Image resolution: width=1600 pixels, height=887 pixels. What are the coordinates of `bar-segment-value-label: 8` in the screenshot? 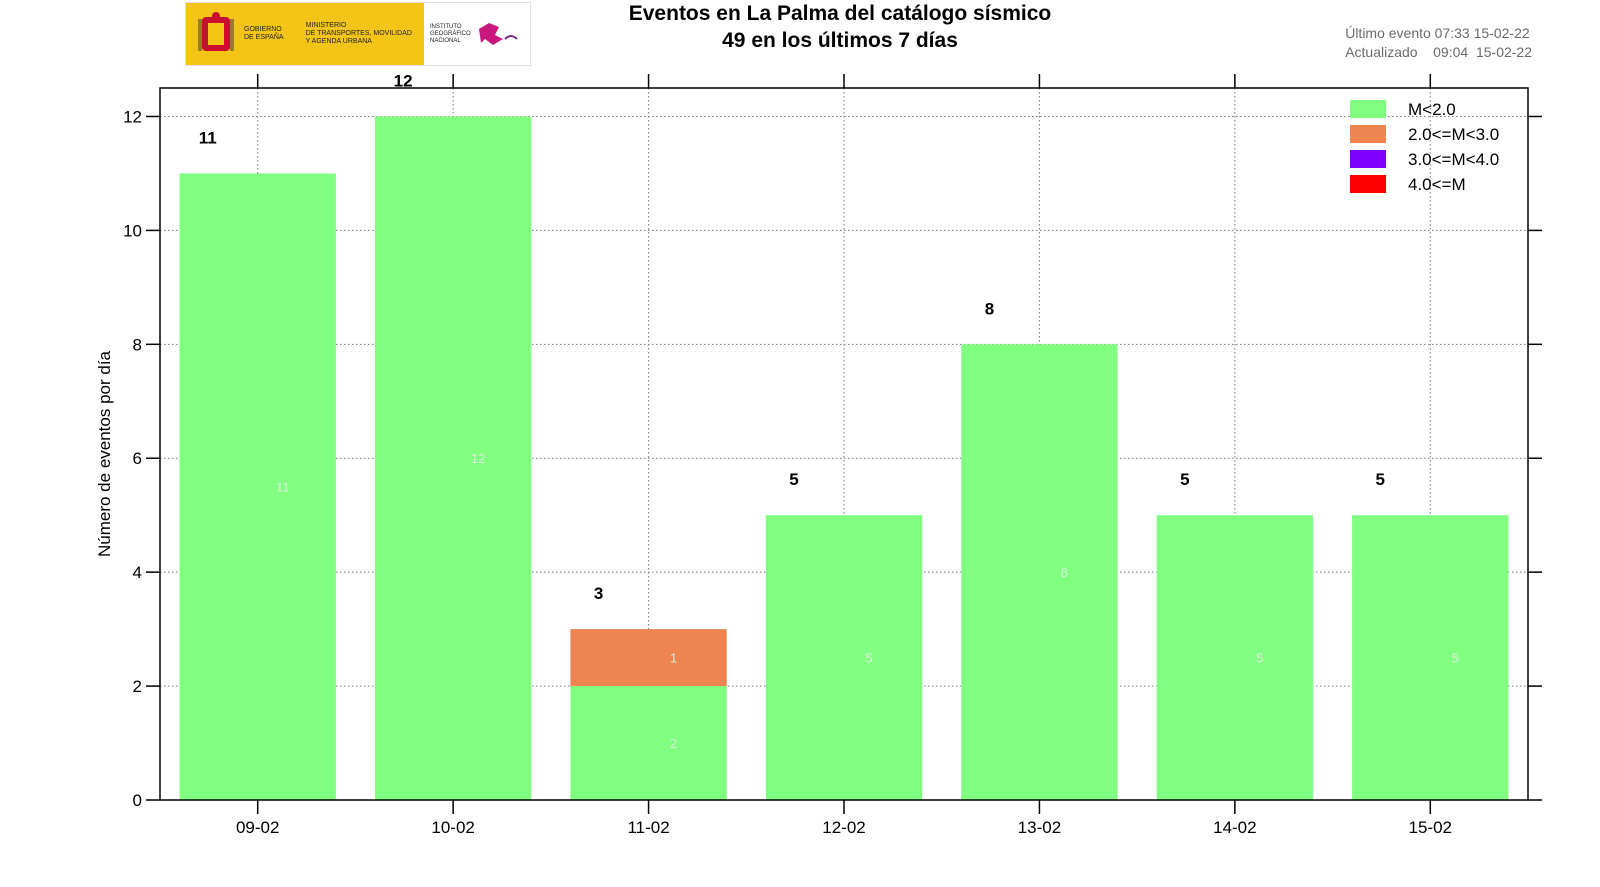 It's located at (1064, 572).